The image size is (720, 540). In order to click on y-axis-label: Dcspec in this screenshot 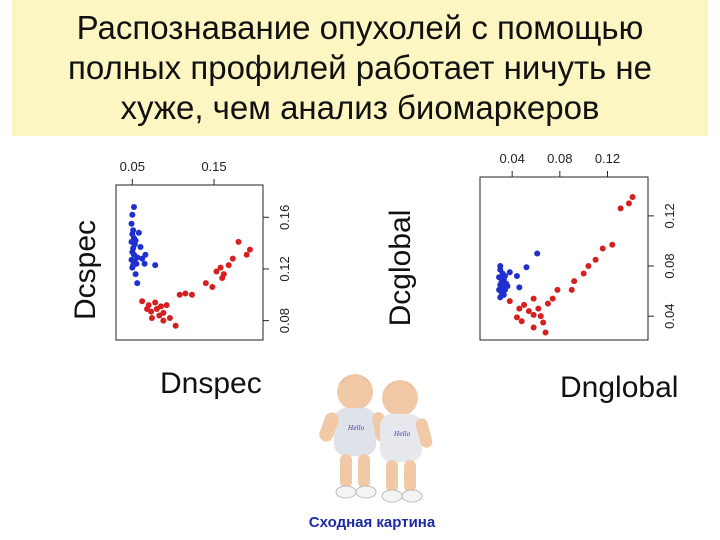, I will do `click(85, 270)`.